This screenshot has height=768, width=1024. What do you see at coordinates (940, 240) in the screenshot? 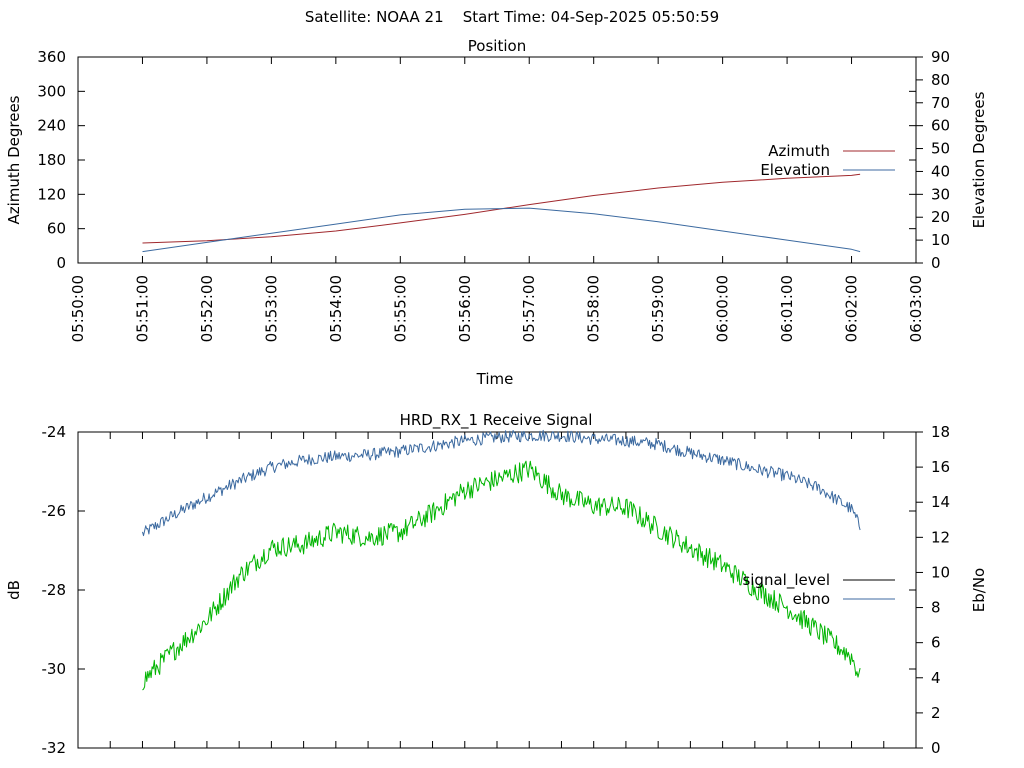
I see `elevation-axis-tick-label-1: 10` at bounding box center [940, 240].